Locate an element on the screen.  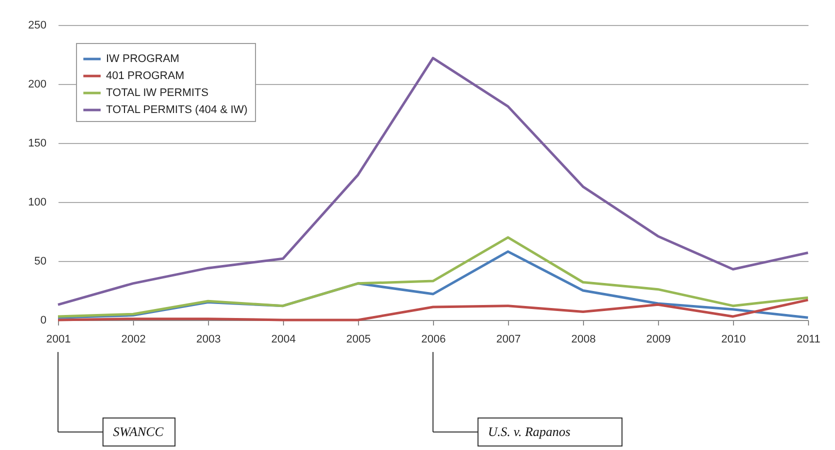
x-tick-label: 2006 is located at coordinates (433, 340).